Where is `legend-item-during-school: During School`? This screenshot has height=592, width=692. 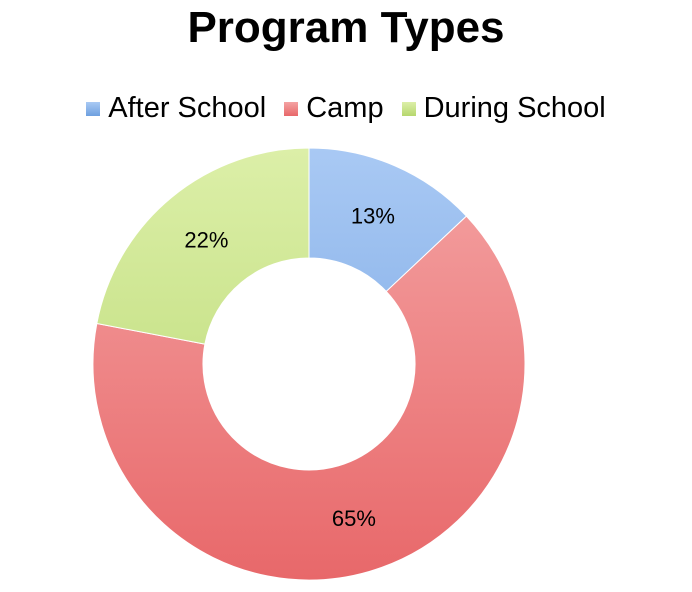 legend-item-during-school: During School is located at coordinates (503, 108).